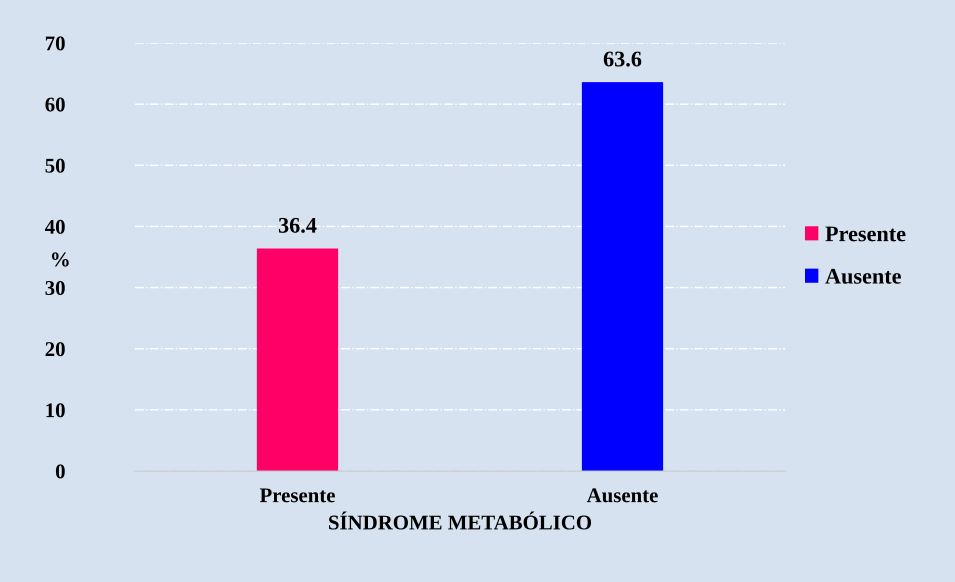 The height and width of the screenshot is (582, 955). I want to click on y-tick-label: 70, so click(55, 43).